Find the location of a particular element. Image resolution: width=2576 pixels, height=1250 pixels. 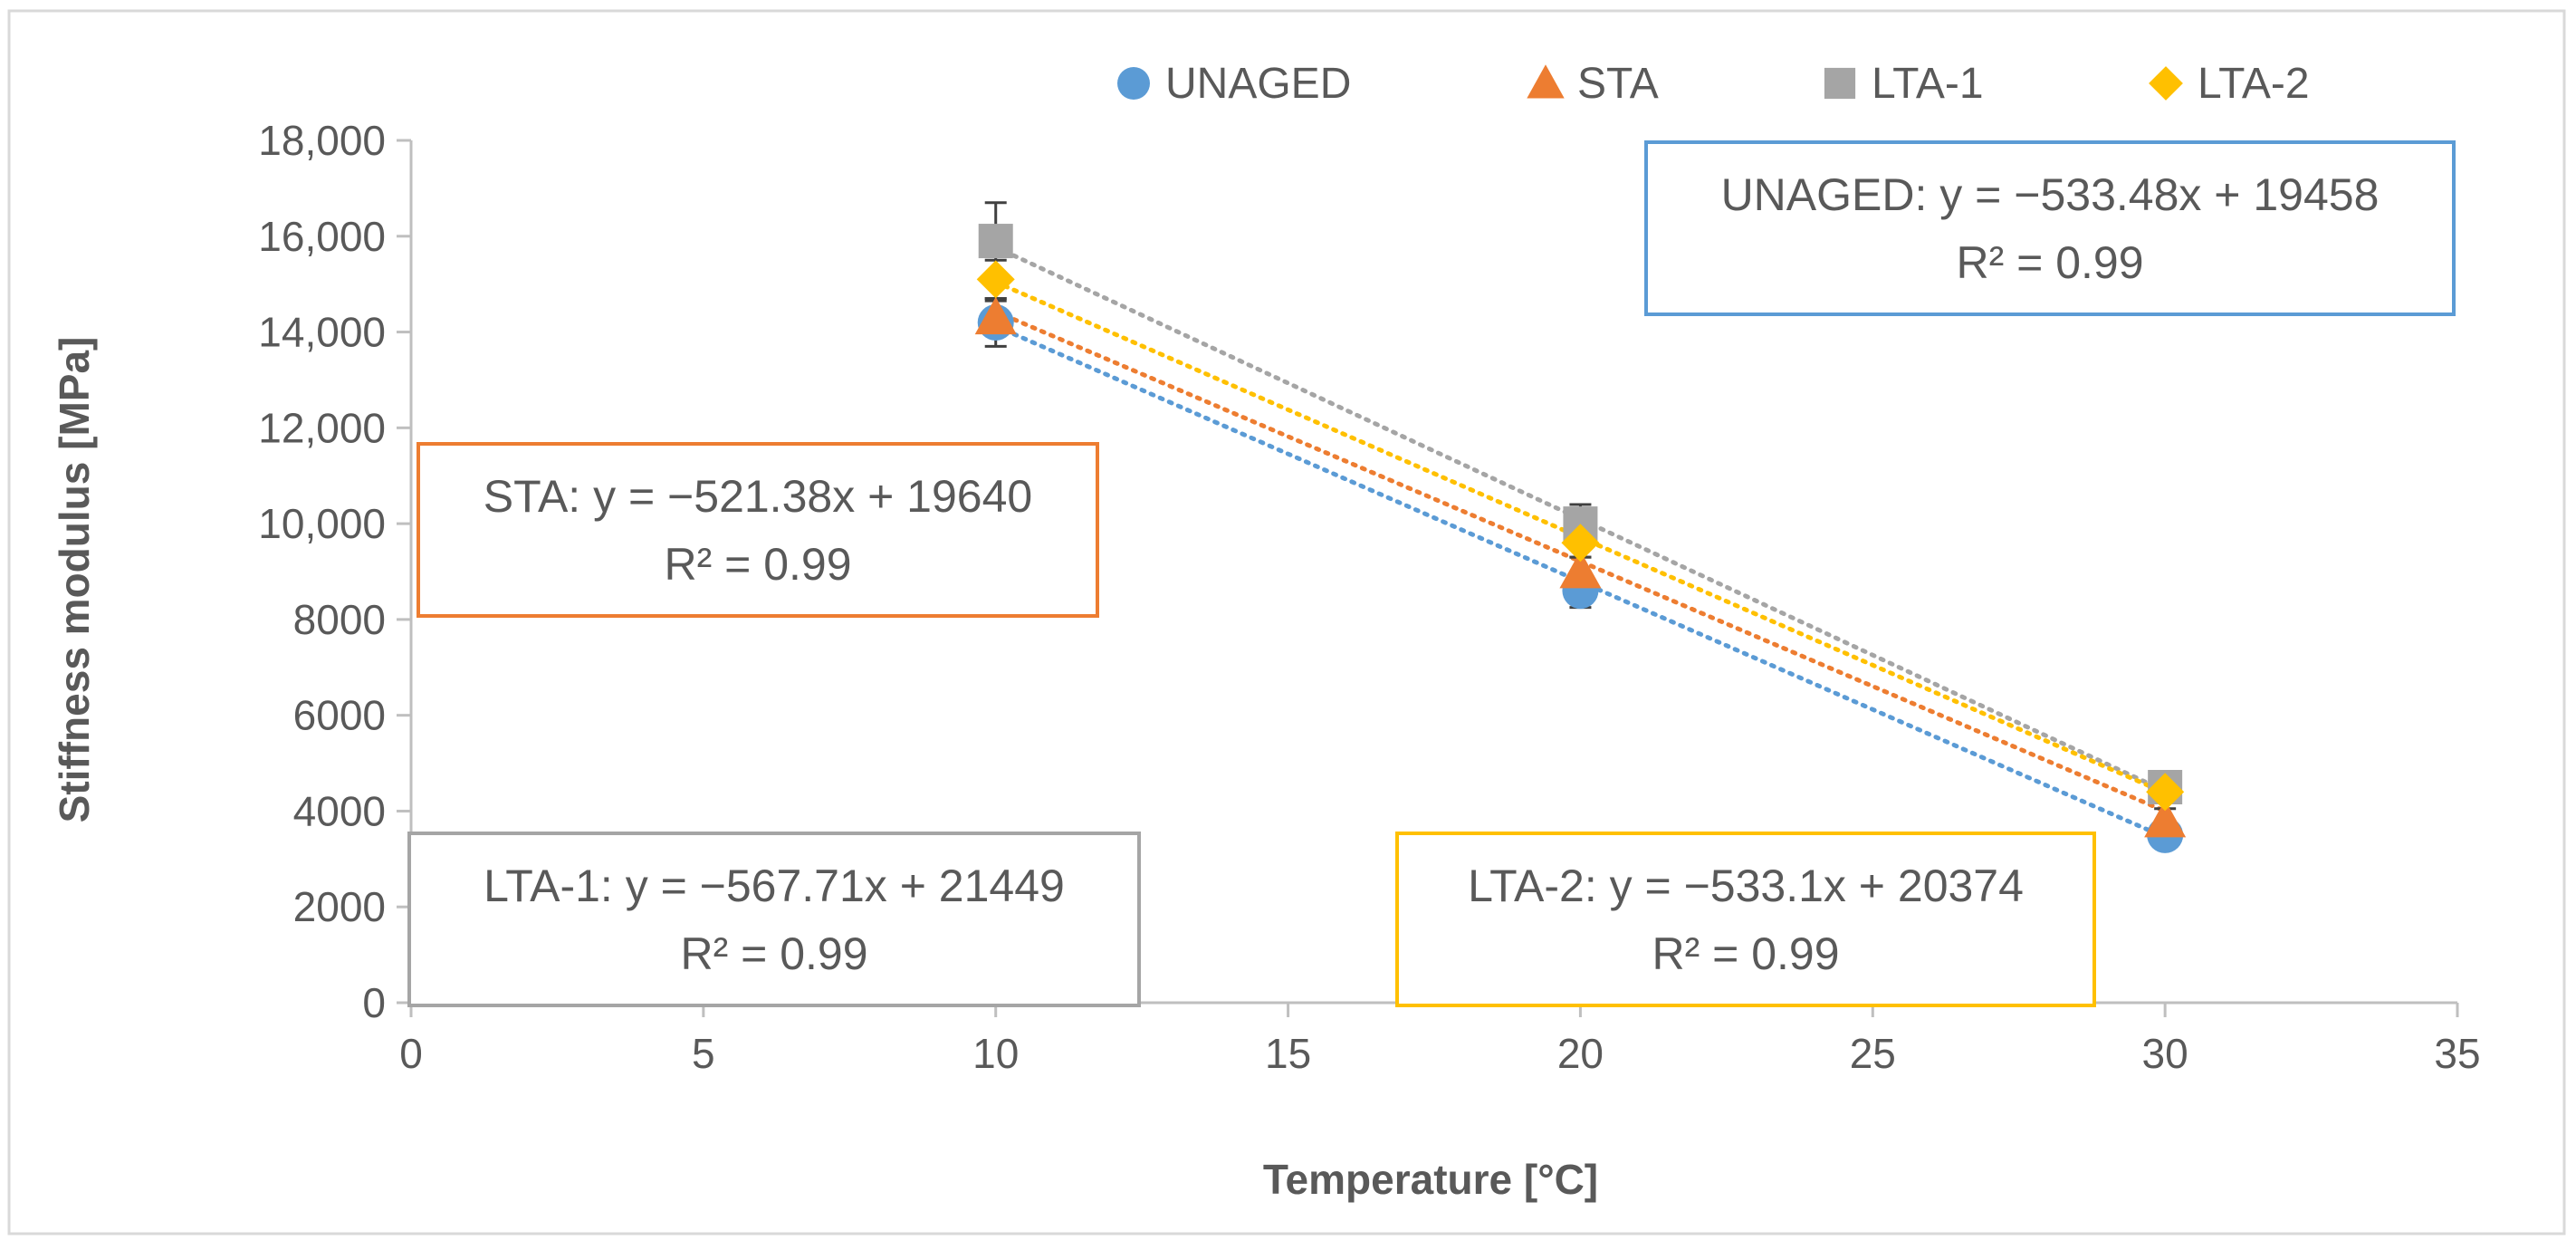

legend-label-lta-1: LTA-1 is located at coordinates (1928, 84).